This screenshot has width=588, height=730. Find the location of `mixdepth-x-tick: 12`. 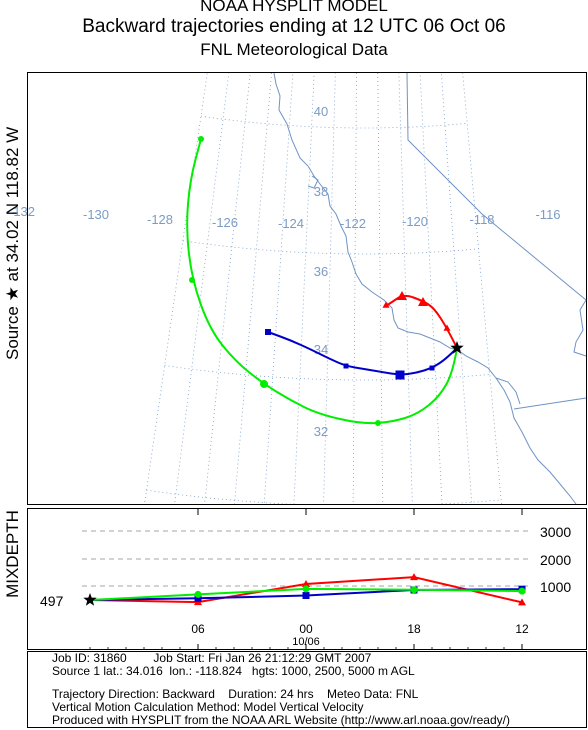

mixdepth-x-tick: 12 is located at coordinates (522, 629).